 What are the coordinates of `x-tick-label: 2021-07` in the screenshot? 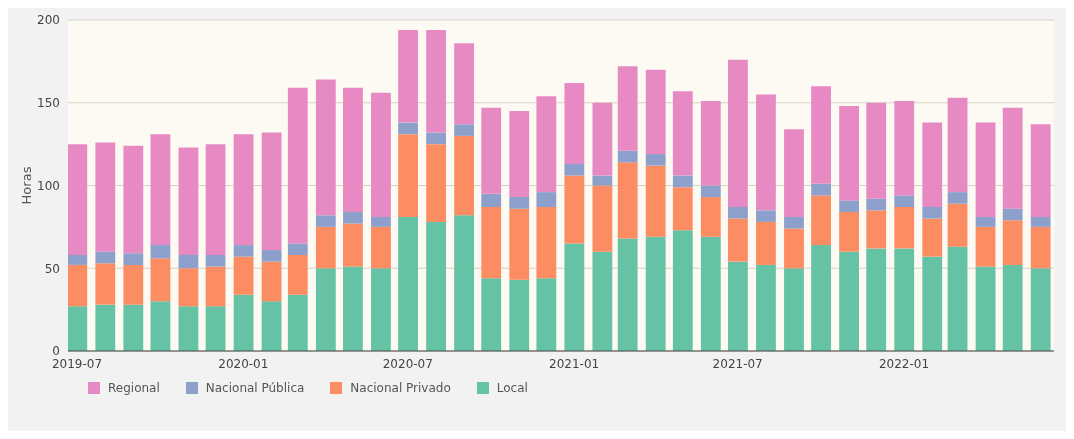 It's located at (737, 363).